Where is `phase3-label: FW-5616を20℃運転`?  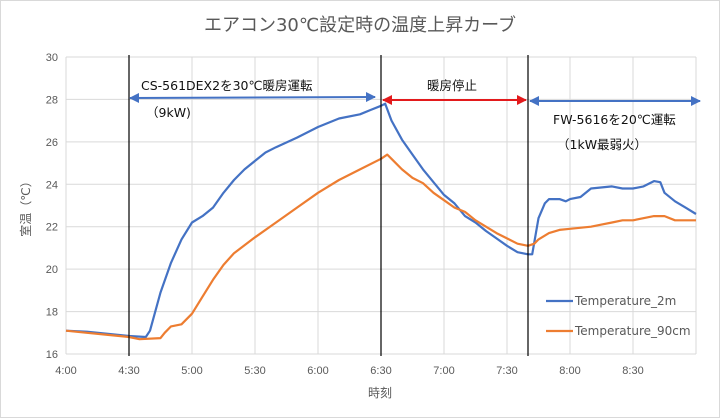
phase3-label: FW-5616を20℃運転 is located at coordinates (614, 119).